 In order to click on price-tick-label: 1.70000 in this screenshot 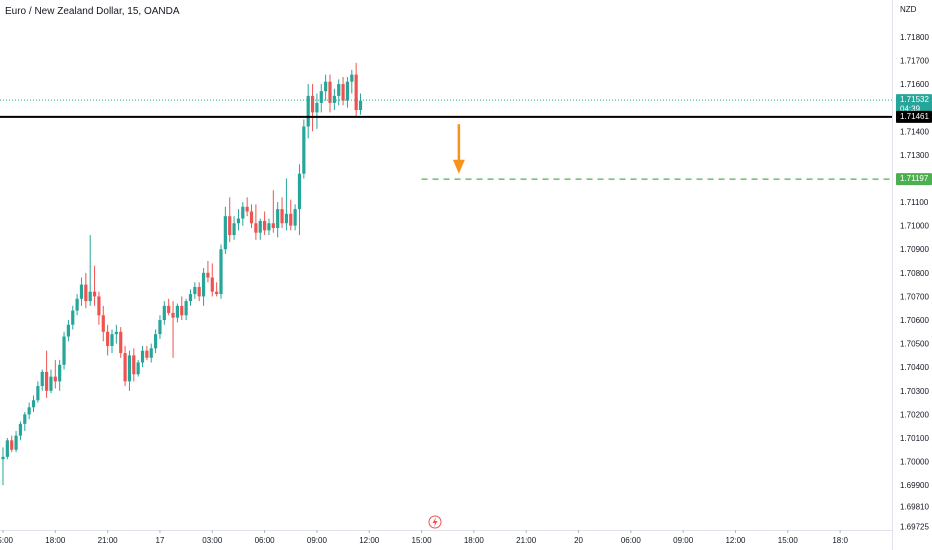, I will do `click(914, 462)`.